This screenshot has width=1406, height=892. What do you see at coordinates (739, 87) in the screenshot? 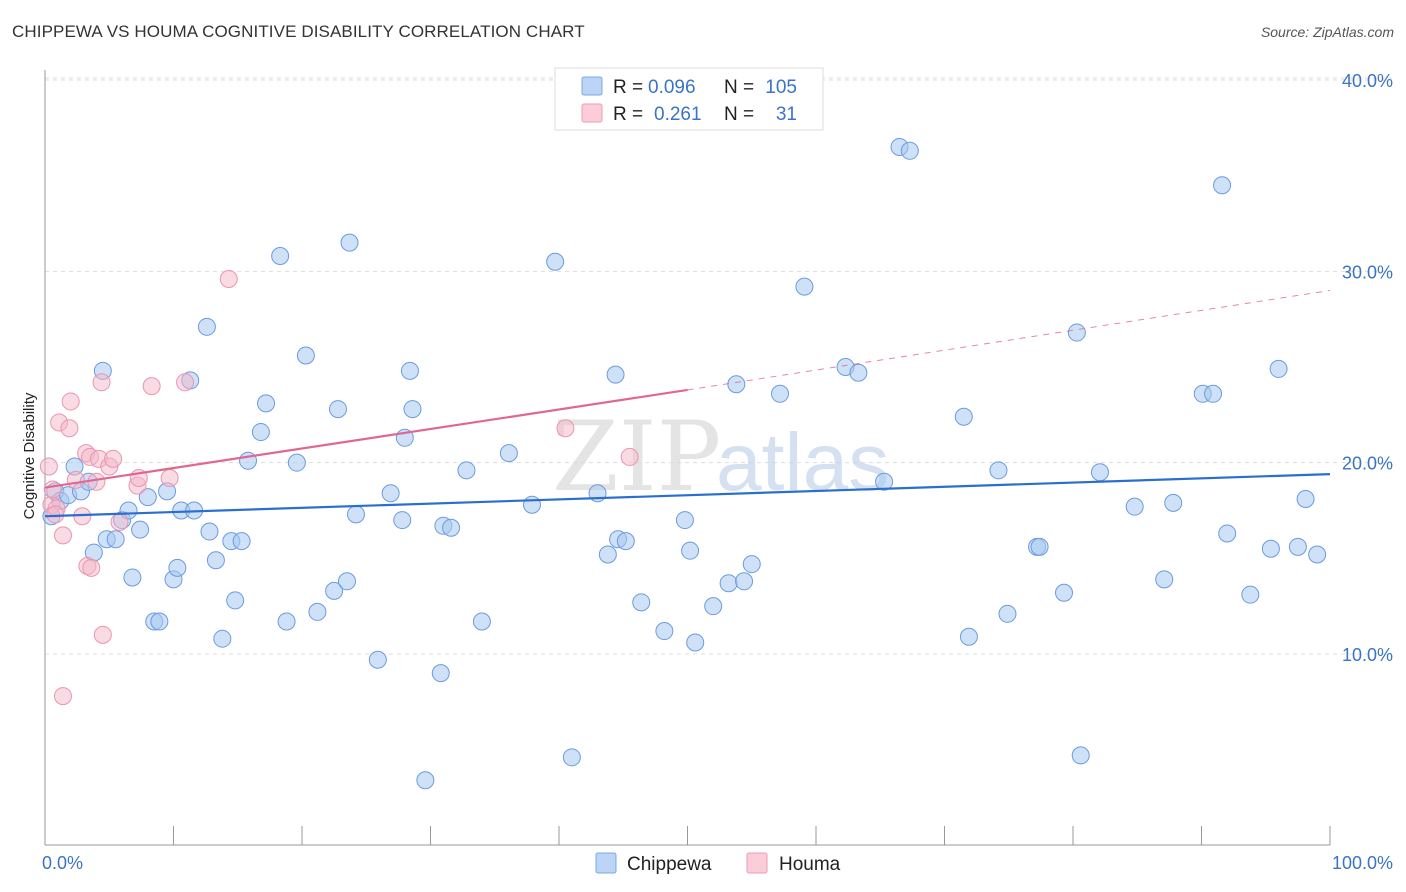
I see `legend-n-label-chippewa: N =` at bounding box center [739, 87].